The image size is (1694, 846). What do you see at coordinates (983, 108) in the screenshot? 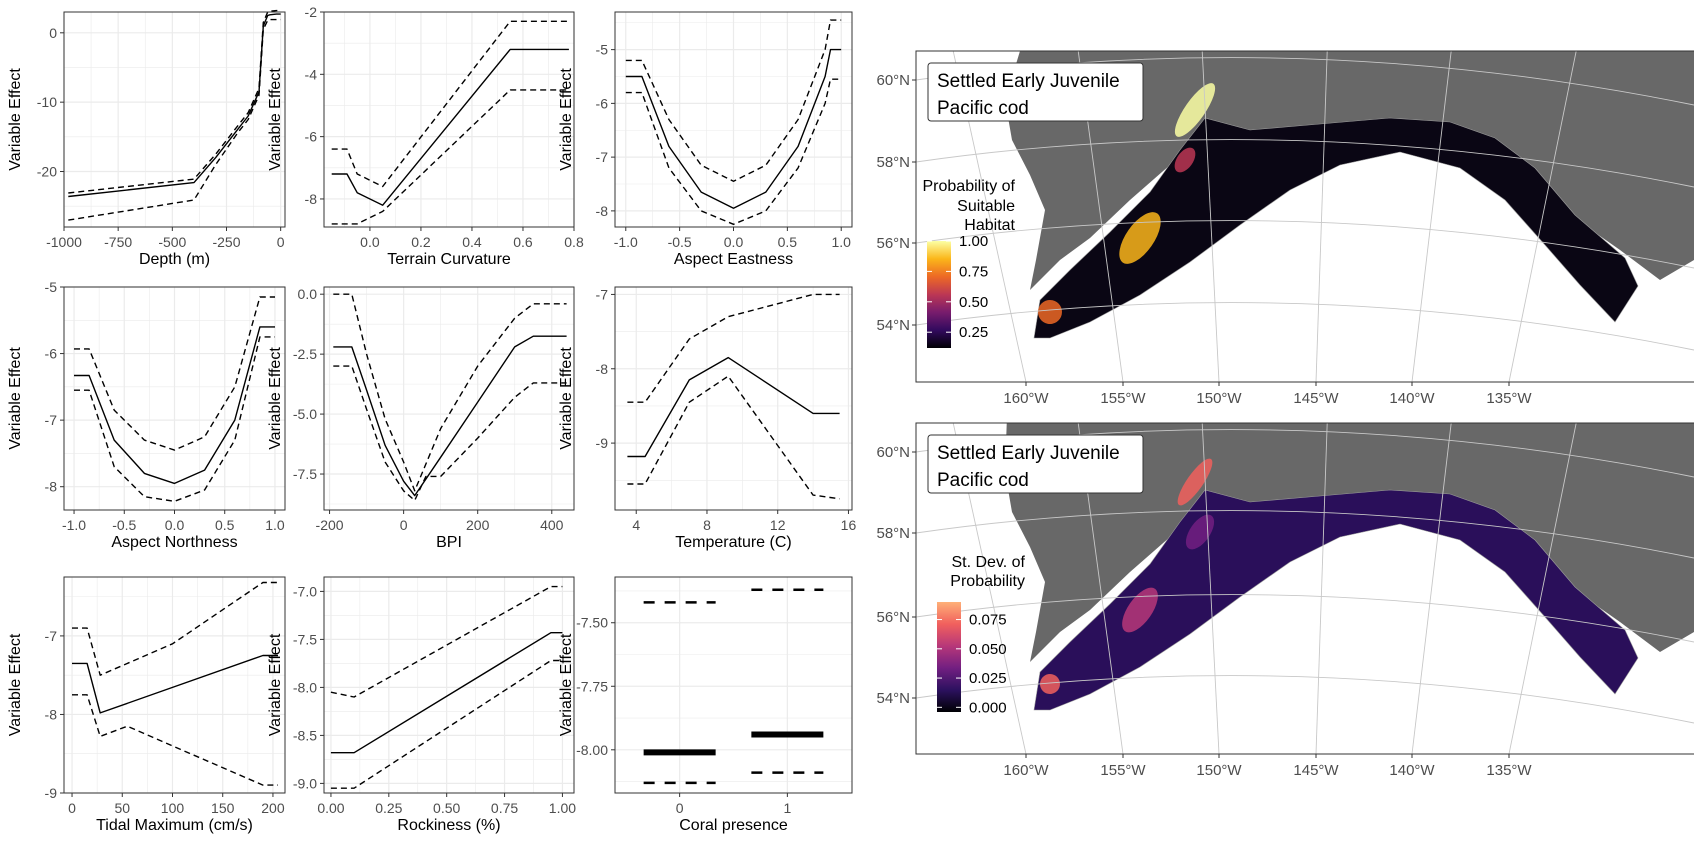
I see `map-title-line2: Pacific cod` at bounding box center [983, 108].